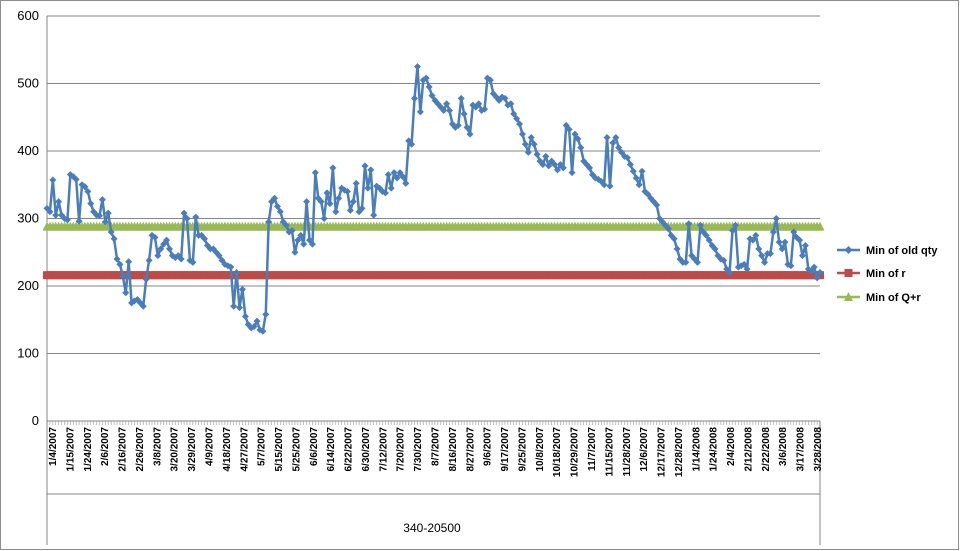 The image size is (960, 551). Describe the element at coordinates (766, 449) in the screenshot. I see `x-tick-label: 2/22/2008` at that location.